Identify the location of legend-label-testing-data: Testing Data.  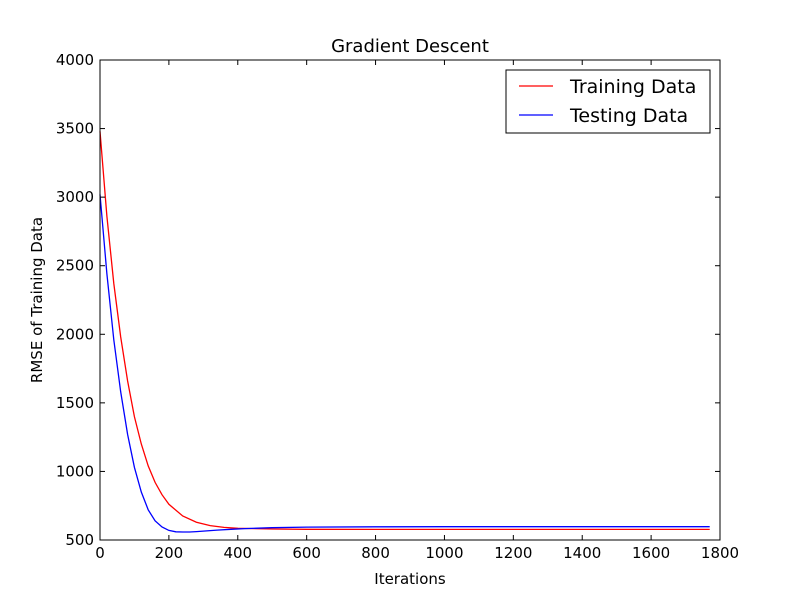
(628, 116).